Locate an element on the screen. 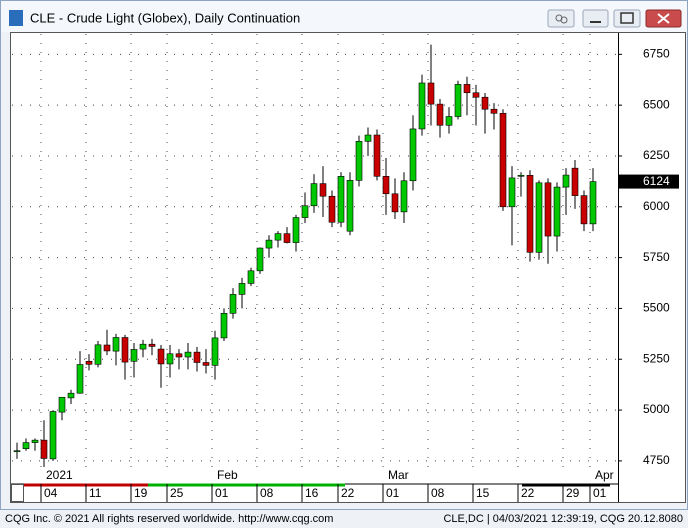 The image size is (688, 528). scroll-box is located at coordinates (17, 493).